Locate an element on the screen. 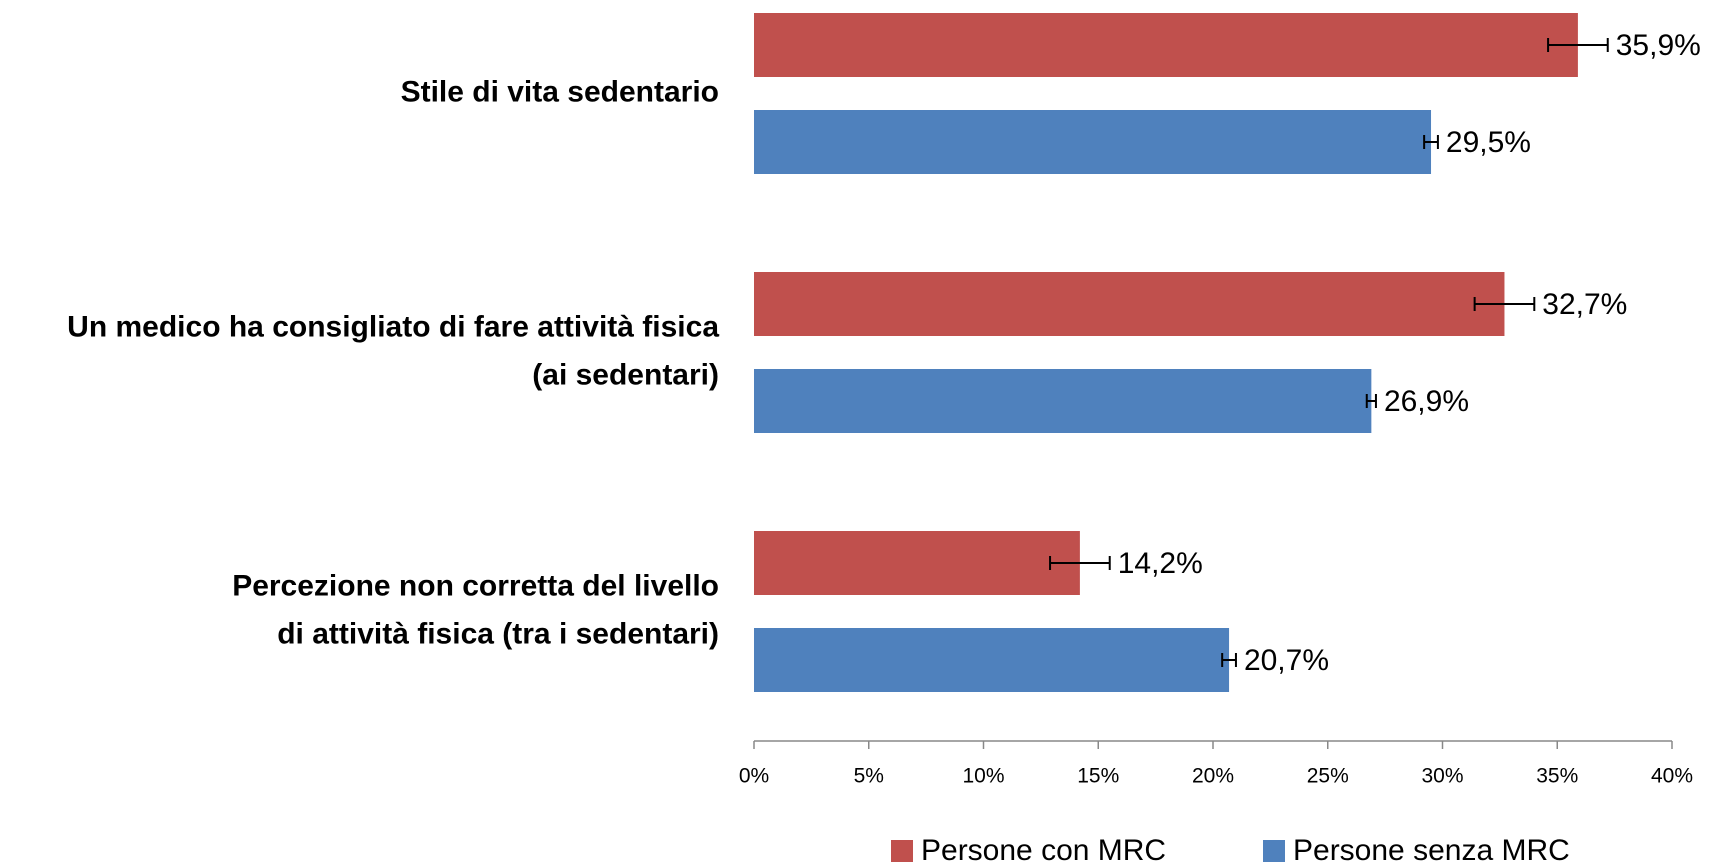 The height and width of the screenshot is (864, 1722). x-tick-label: 15% is located at coordinates (1098, 776).